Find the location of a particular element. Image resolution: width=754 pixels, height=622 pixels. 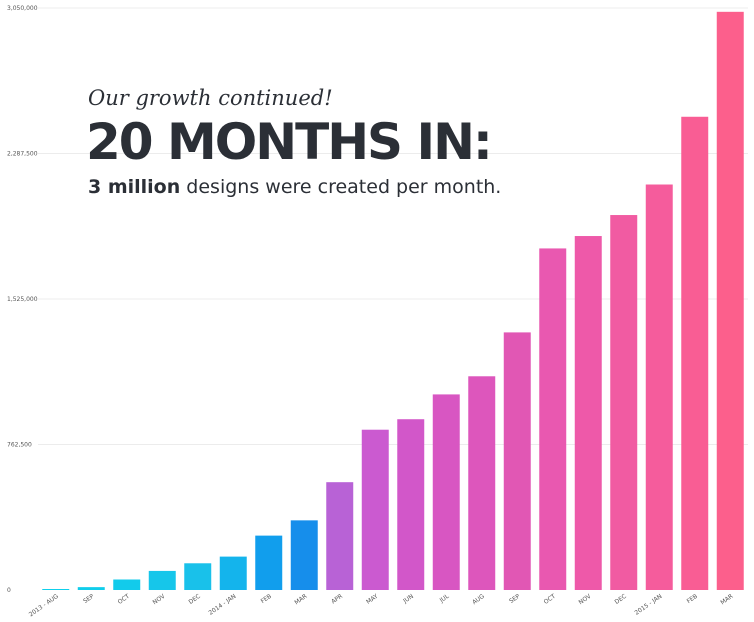

y-tick-label: 0 is located at coordinates (9, 590).